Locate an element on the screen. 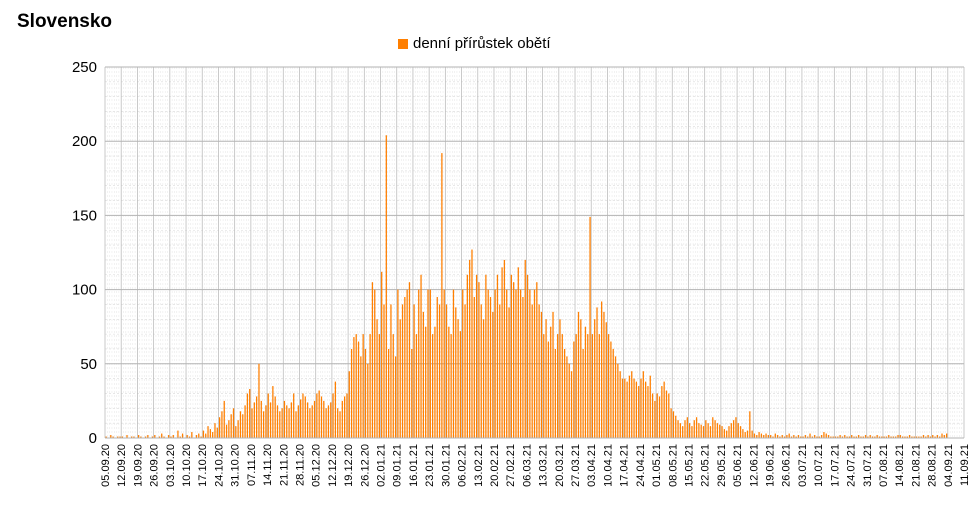  x-tick-label: 10.04.21 is located at coordinates (608, 465).